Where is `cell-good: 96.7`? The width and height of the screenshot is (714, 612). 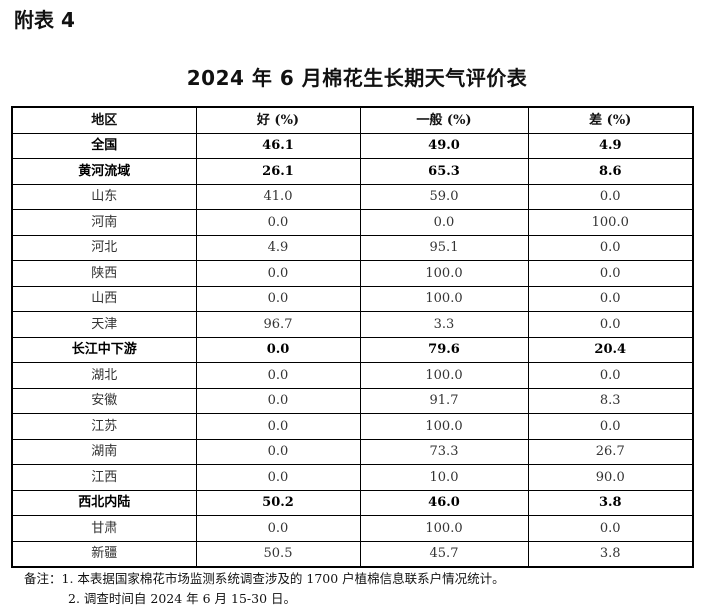 cell-good: 96.7 is located at coordinates (278, 324).